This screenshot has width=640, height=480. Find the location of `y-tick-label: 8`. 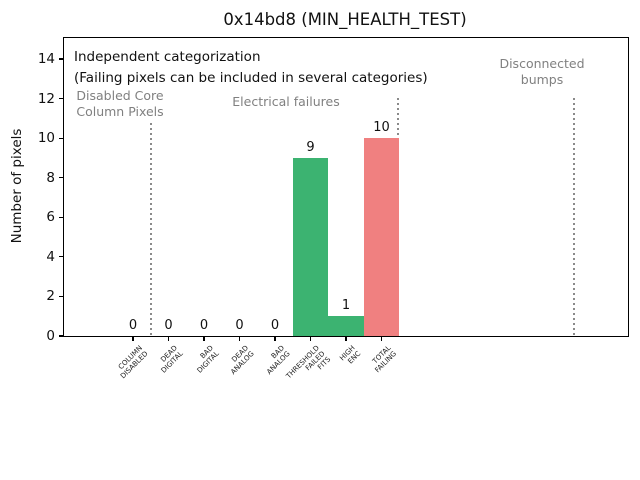

y-tick-label: 8 is located at coordinates (50, 177).